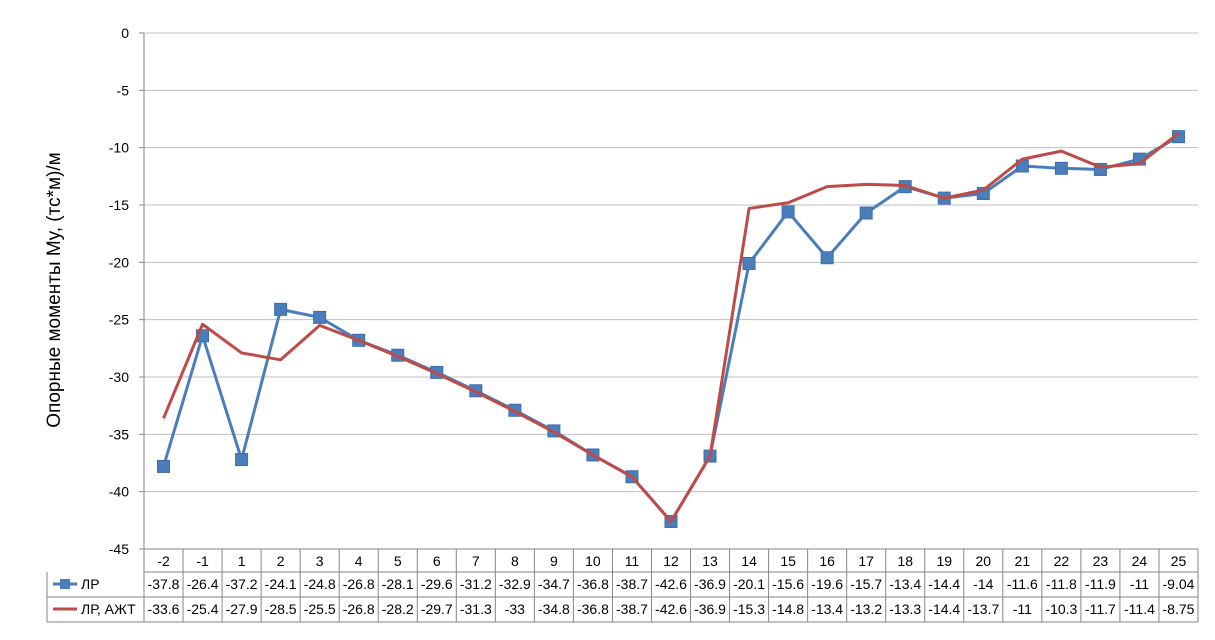 The width and height of the screenshot is (1215, 640). What do you see at coordinates (593, 561) in the screenshot?
I see `x-category-label: 10` at bounding box center [593, 561].